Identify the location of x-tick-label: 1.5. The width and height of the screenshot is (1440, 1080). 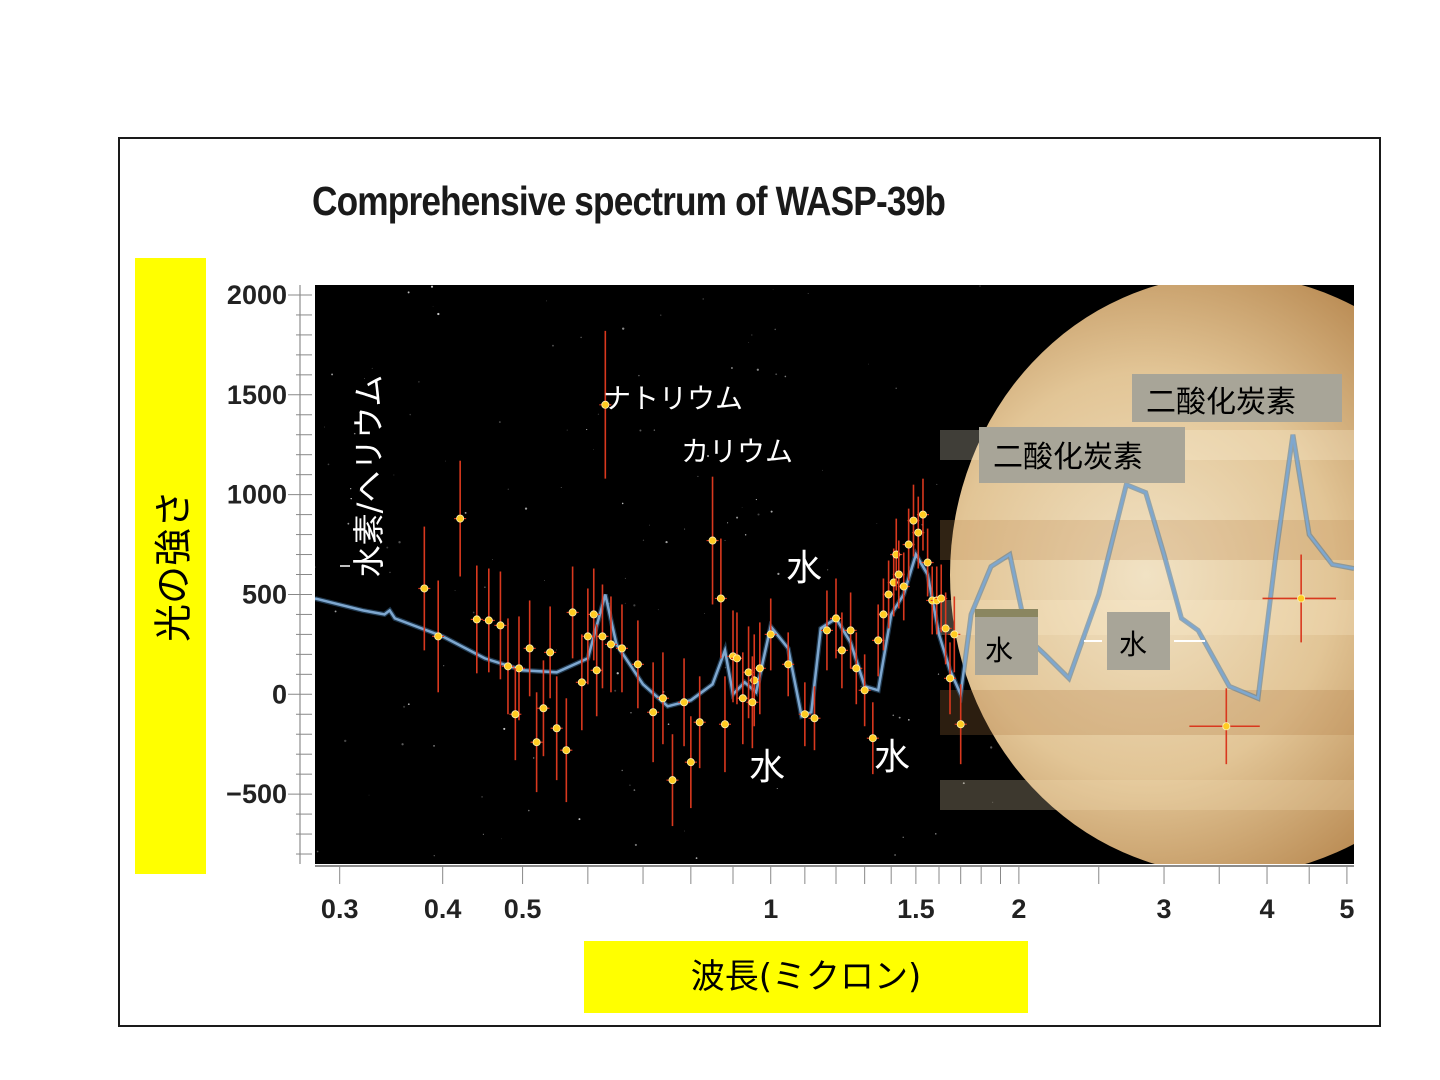
(916, 909).